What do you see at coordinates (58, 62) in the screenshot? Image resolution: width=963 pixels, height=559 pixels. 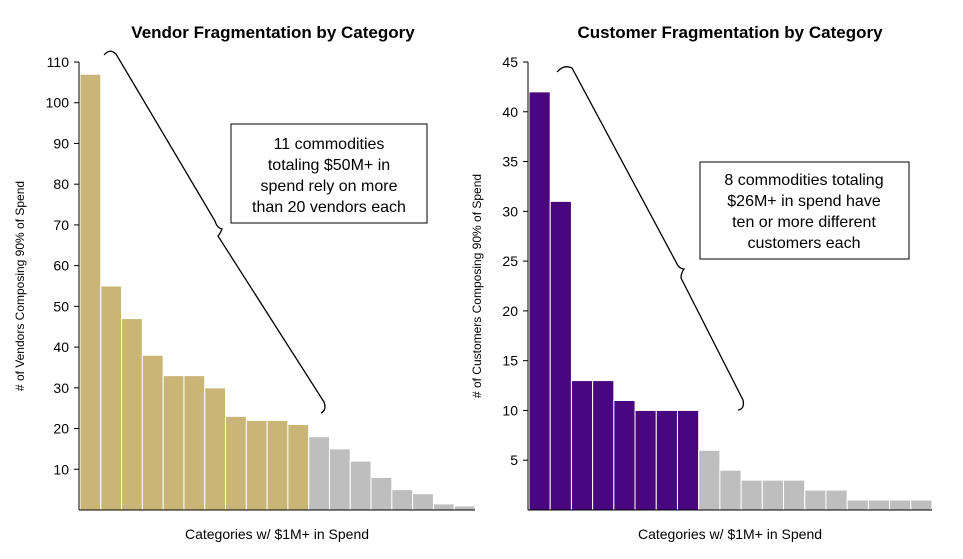 I see `vendor-y-tick-label: 110` at bounding box center [58, 62].